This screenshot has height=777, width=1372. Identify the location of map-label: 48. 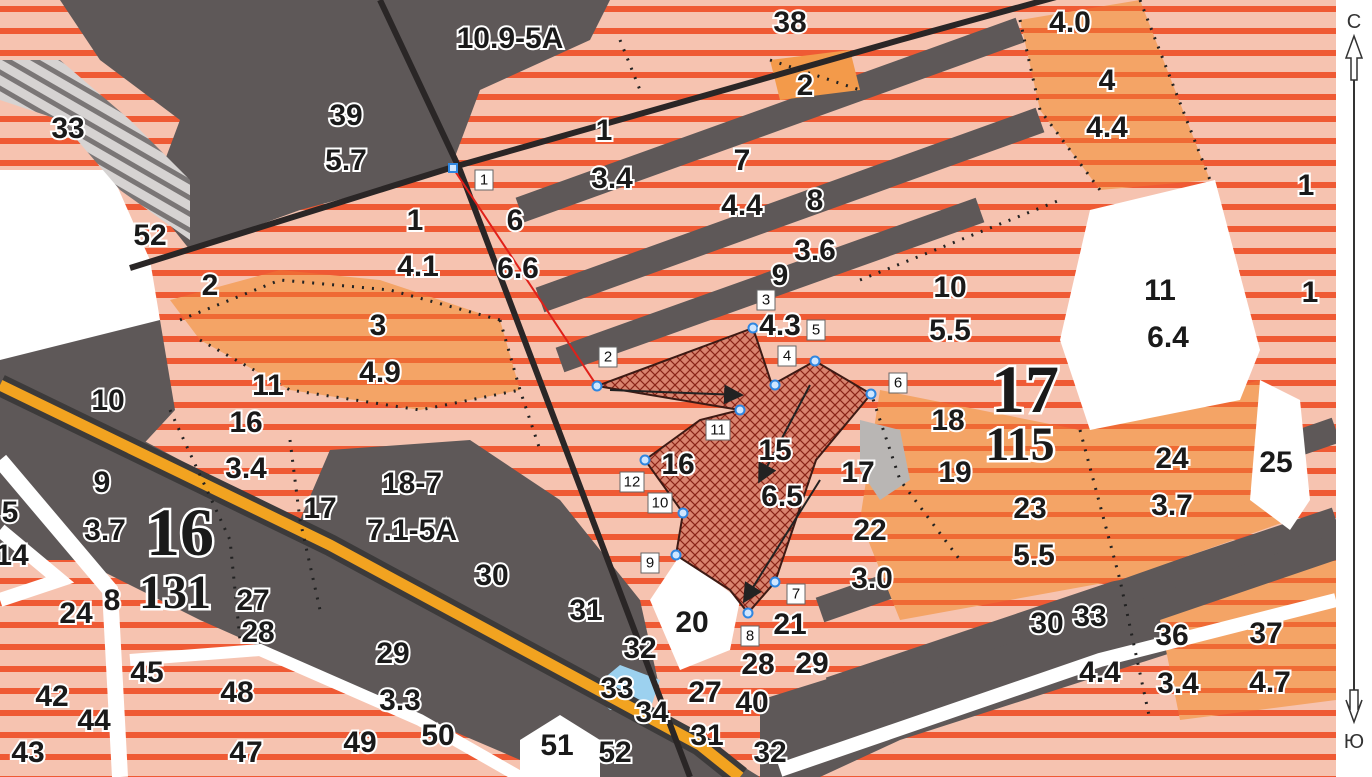
(236, 692).